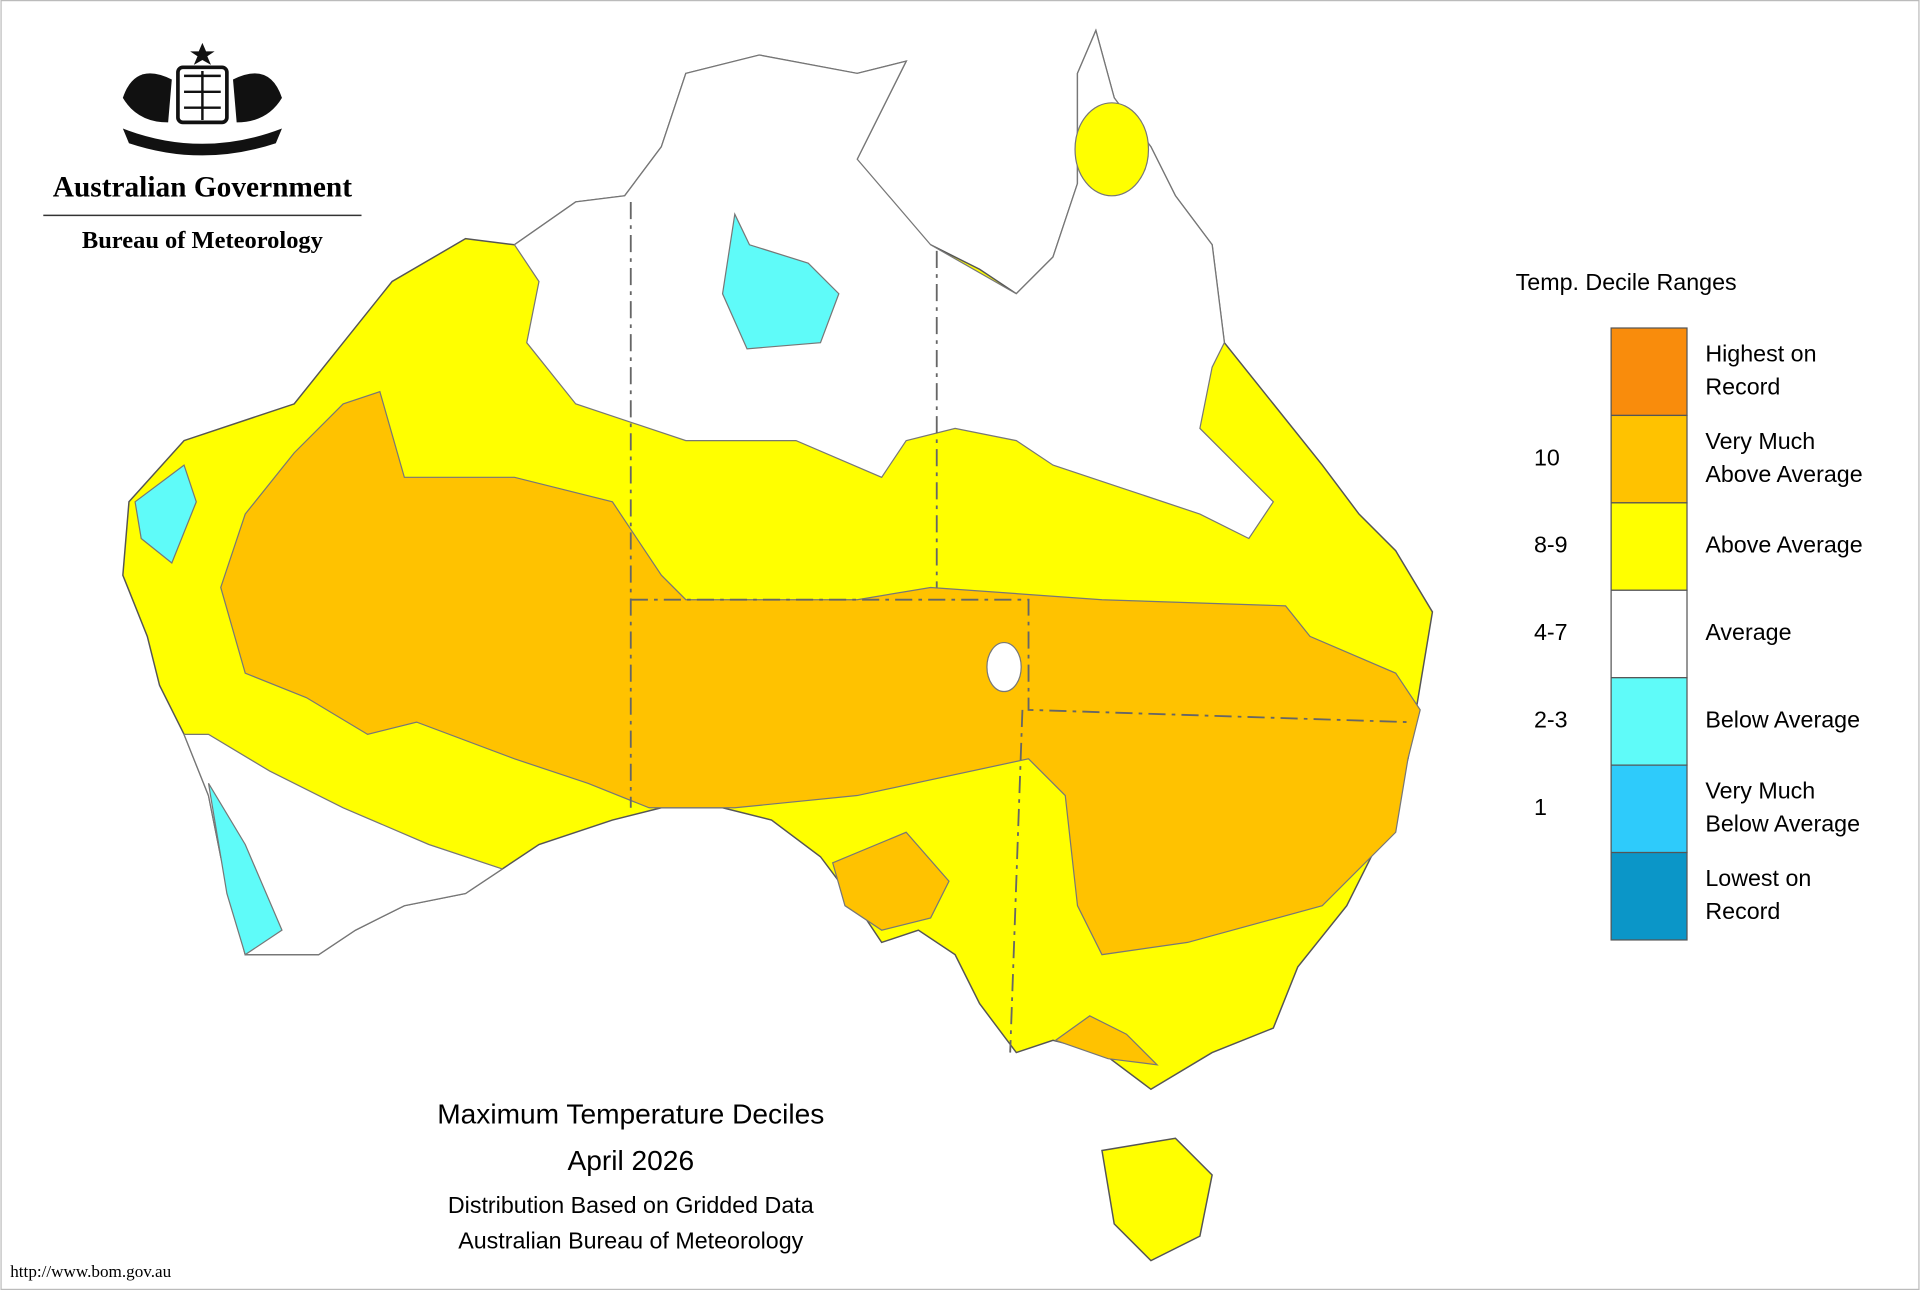 The height and width of the screenshot is (1290, 1920). What do you see at coordinates (203, 187) in the screenshot?
I see `org-name: Australian Government` at bounding box center [203, 187].